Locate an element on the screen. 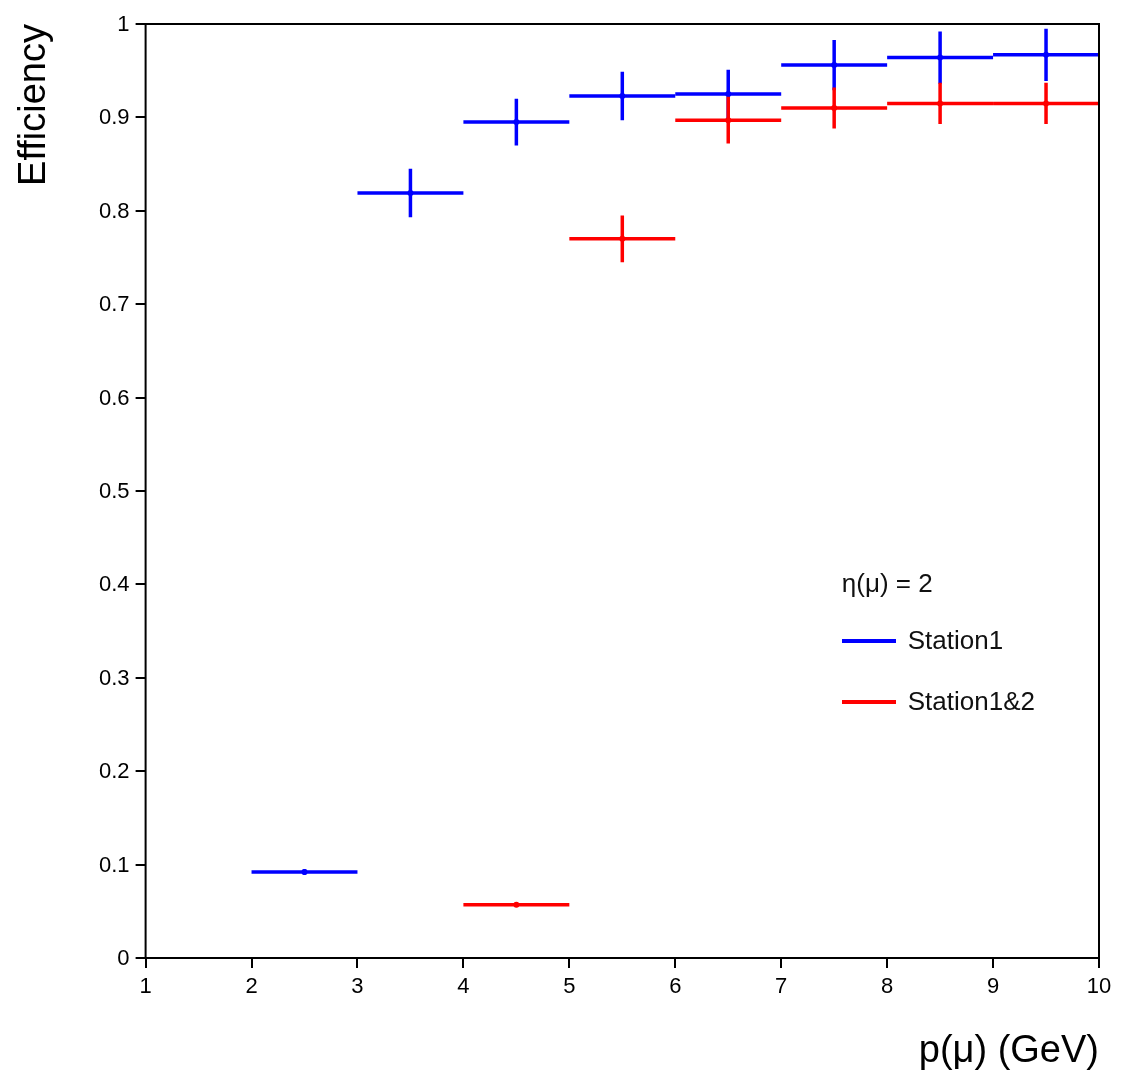 The width and height of the screenshot is (1137, 1092). y-axis-title: Efficiency is located at coordinates (32, 105).